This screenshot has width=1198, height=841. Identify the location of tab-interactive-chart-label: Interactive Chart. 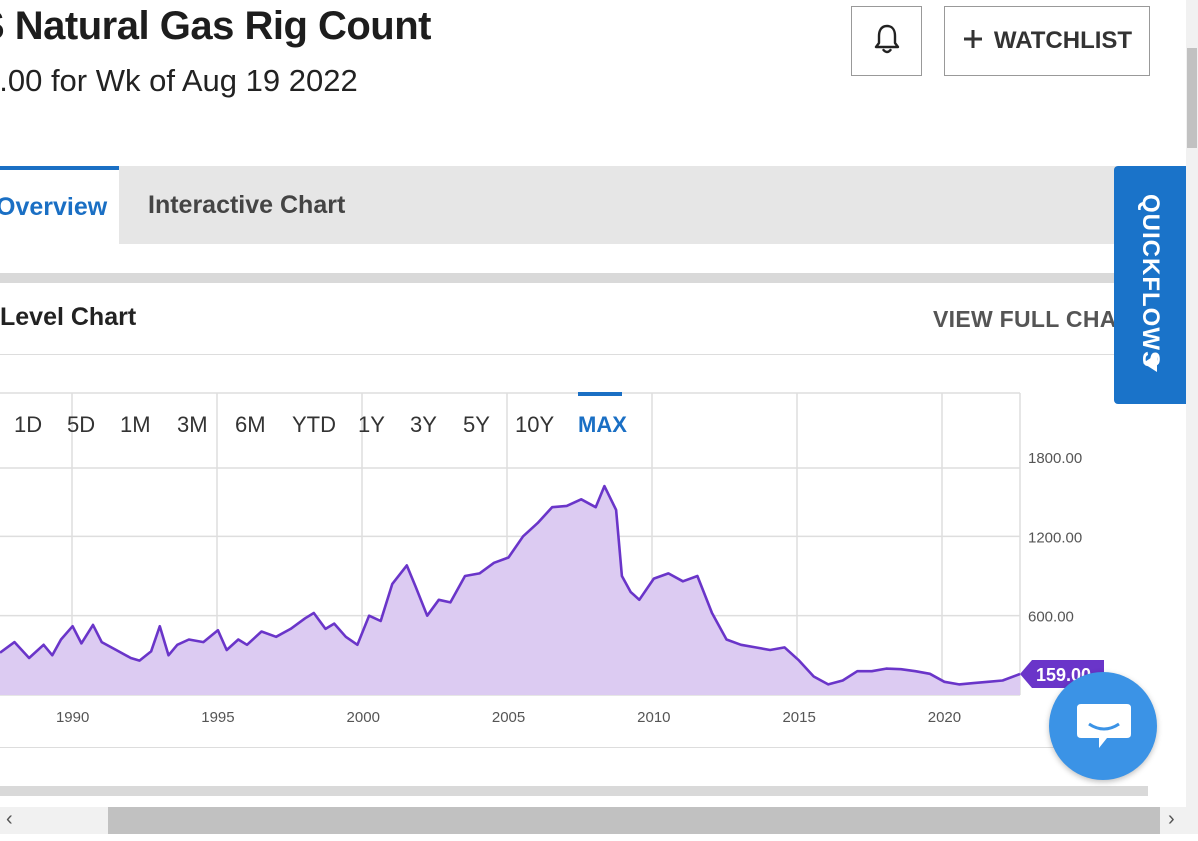
(247, 204).